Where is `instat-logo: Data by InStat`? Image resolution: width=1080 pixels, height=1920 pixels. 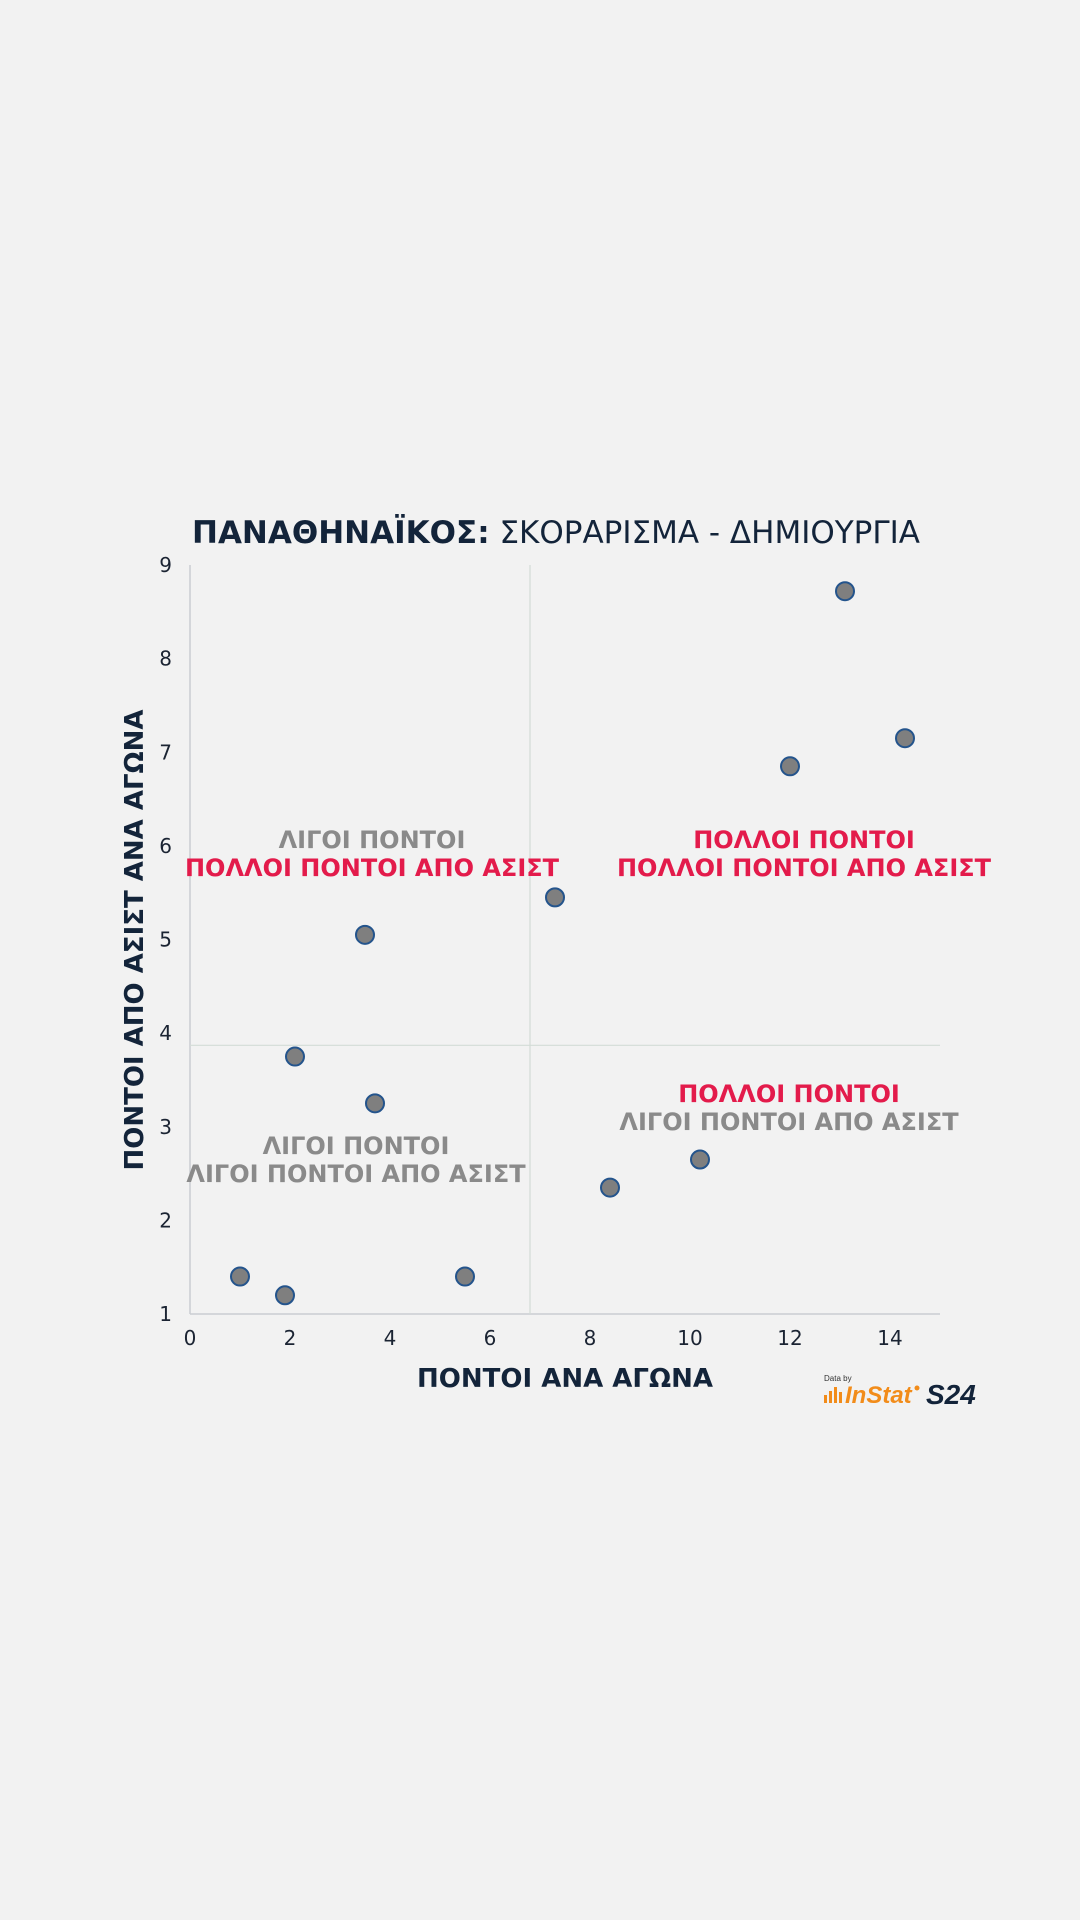
instat-logo: Data by InStat is located at coordinates (872, 1391).